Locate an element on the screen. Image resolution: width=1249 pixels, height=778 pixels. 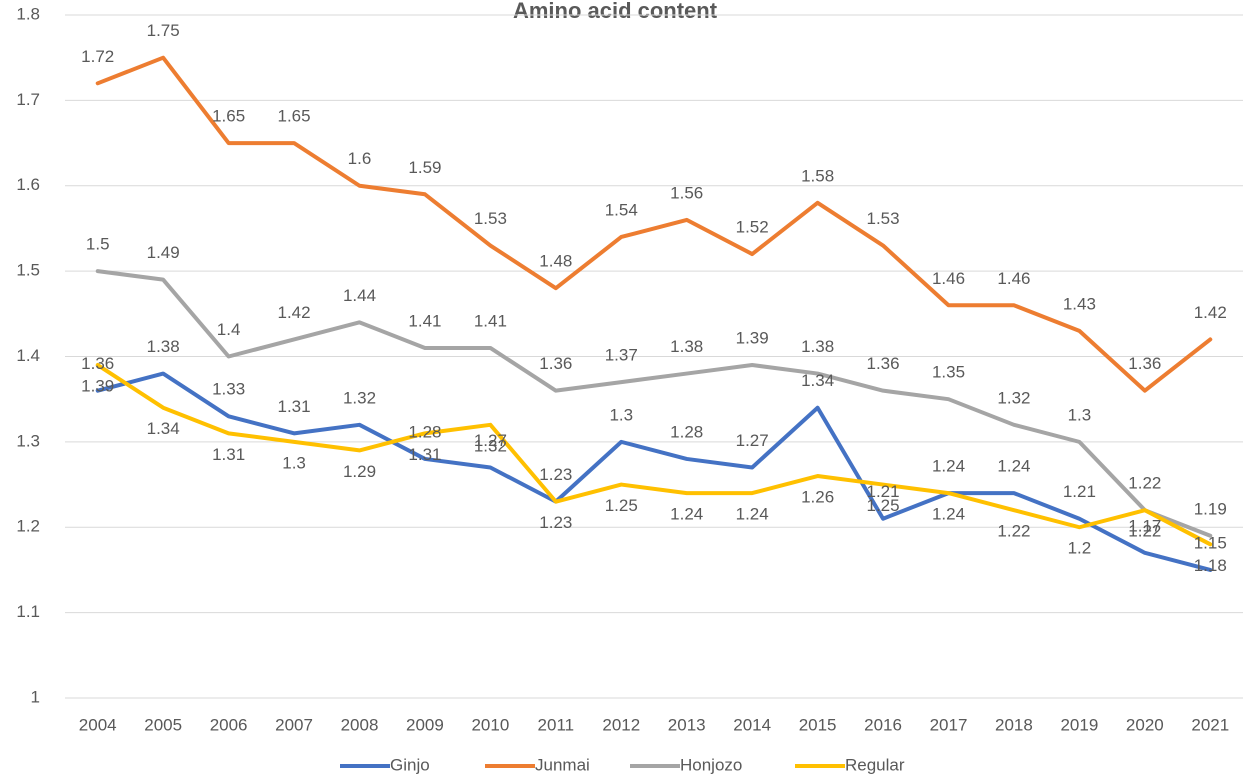
data-label: 1.4 is located at coordinates (229, 329).